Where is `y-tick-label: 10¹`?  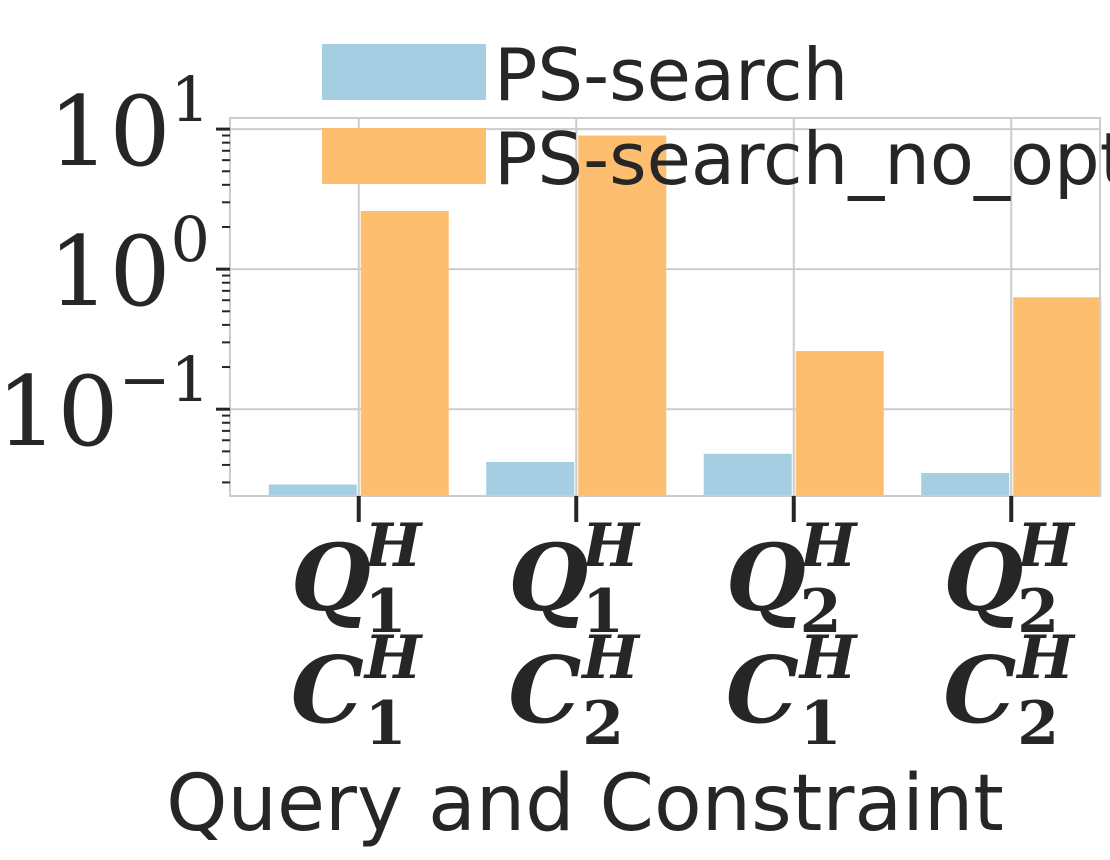
y-tick-label: 10¹ is located at coordinates (129, 125).